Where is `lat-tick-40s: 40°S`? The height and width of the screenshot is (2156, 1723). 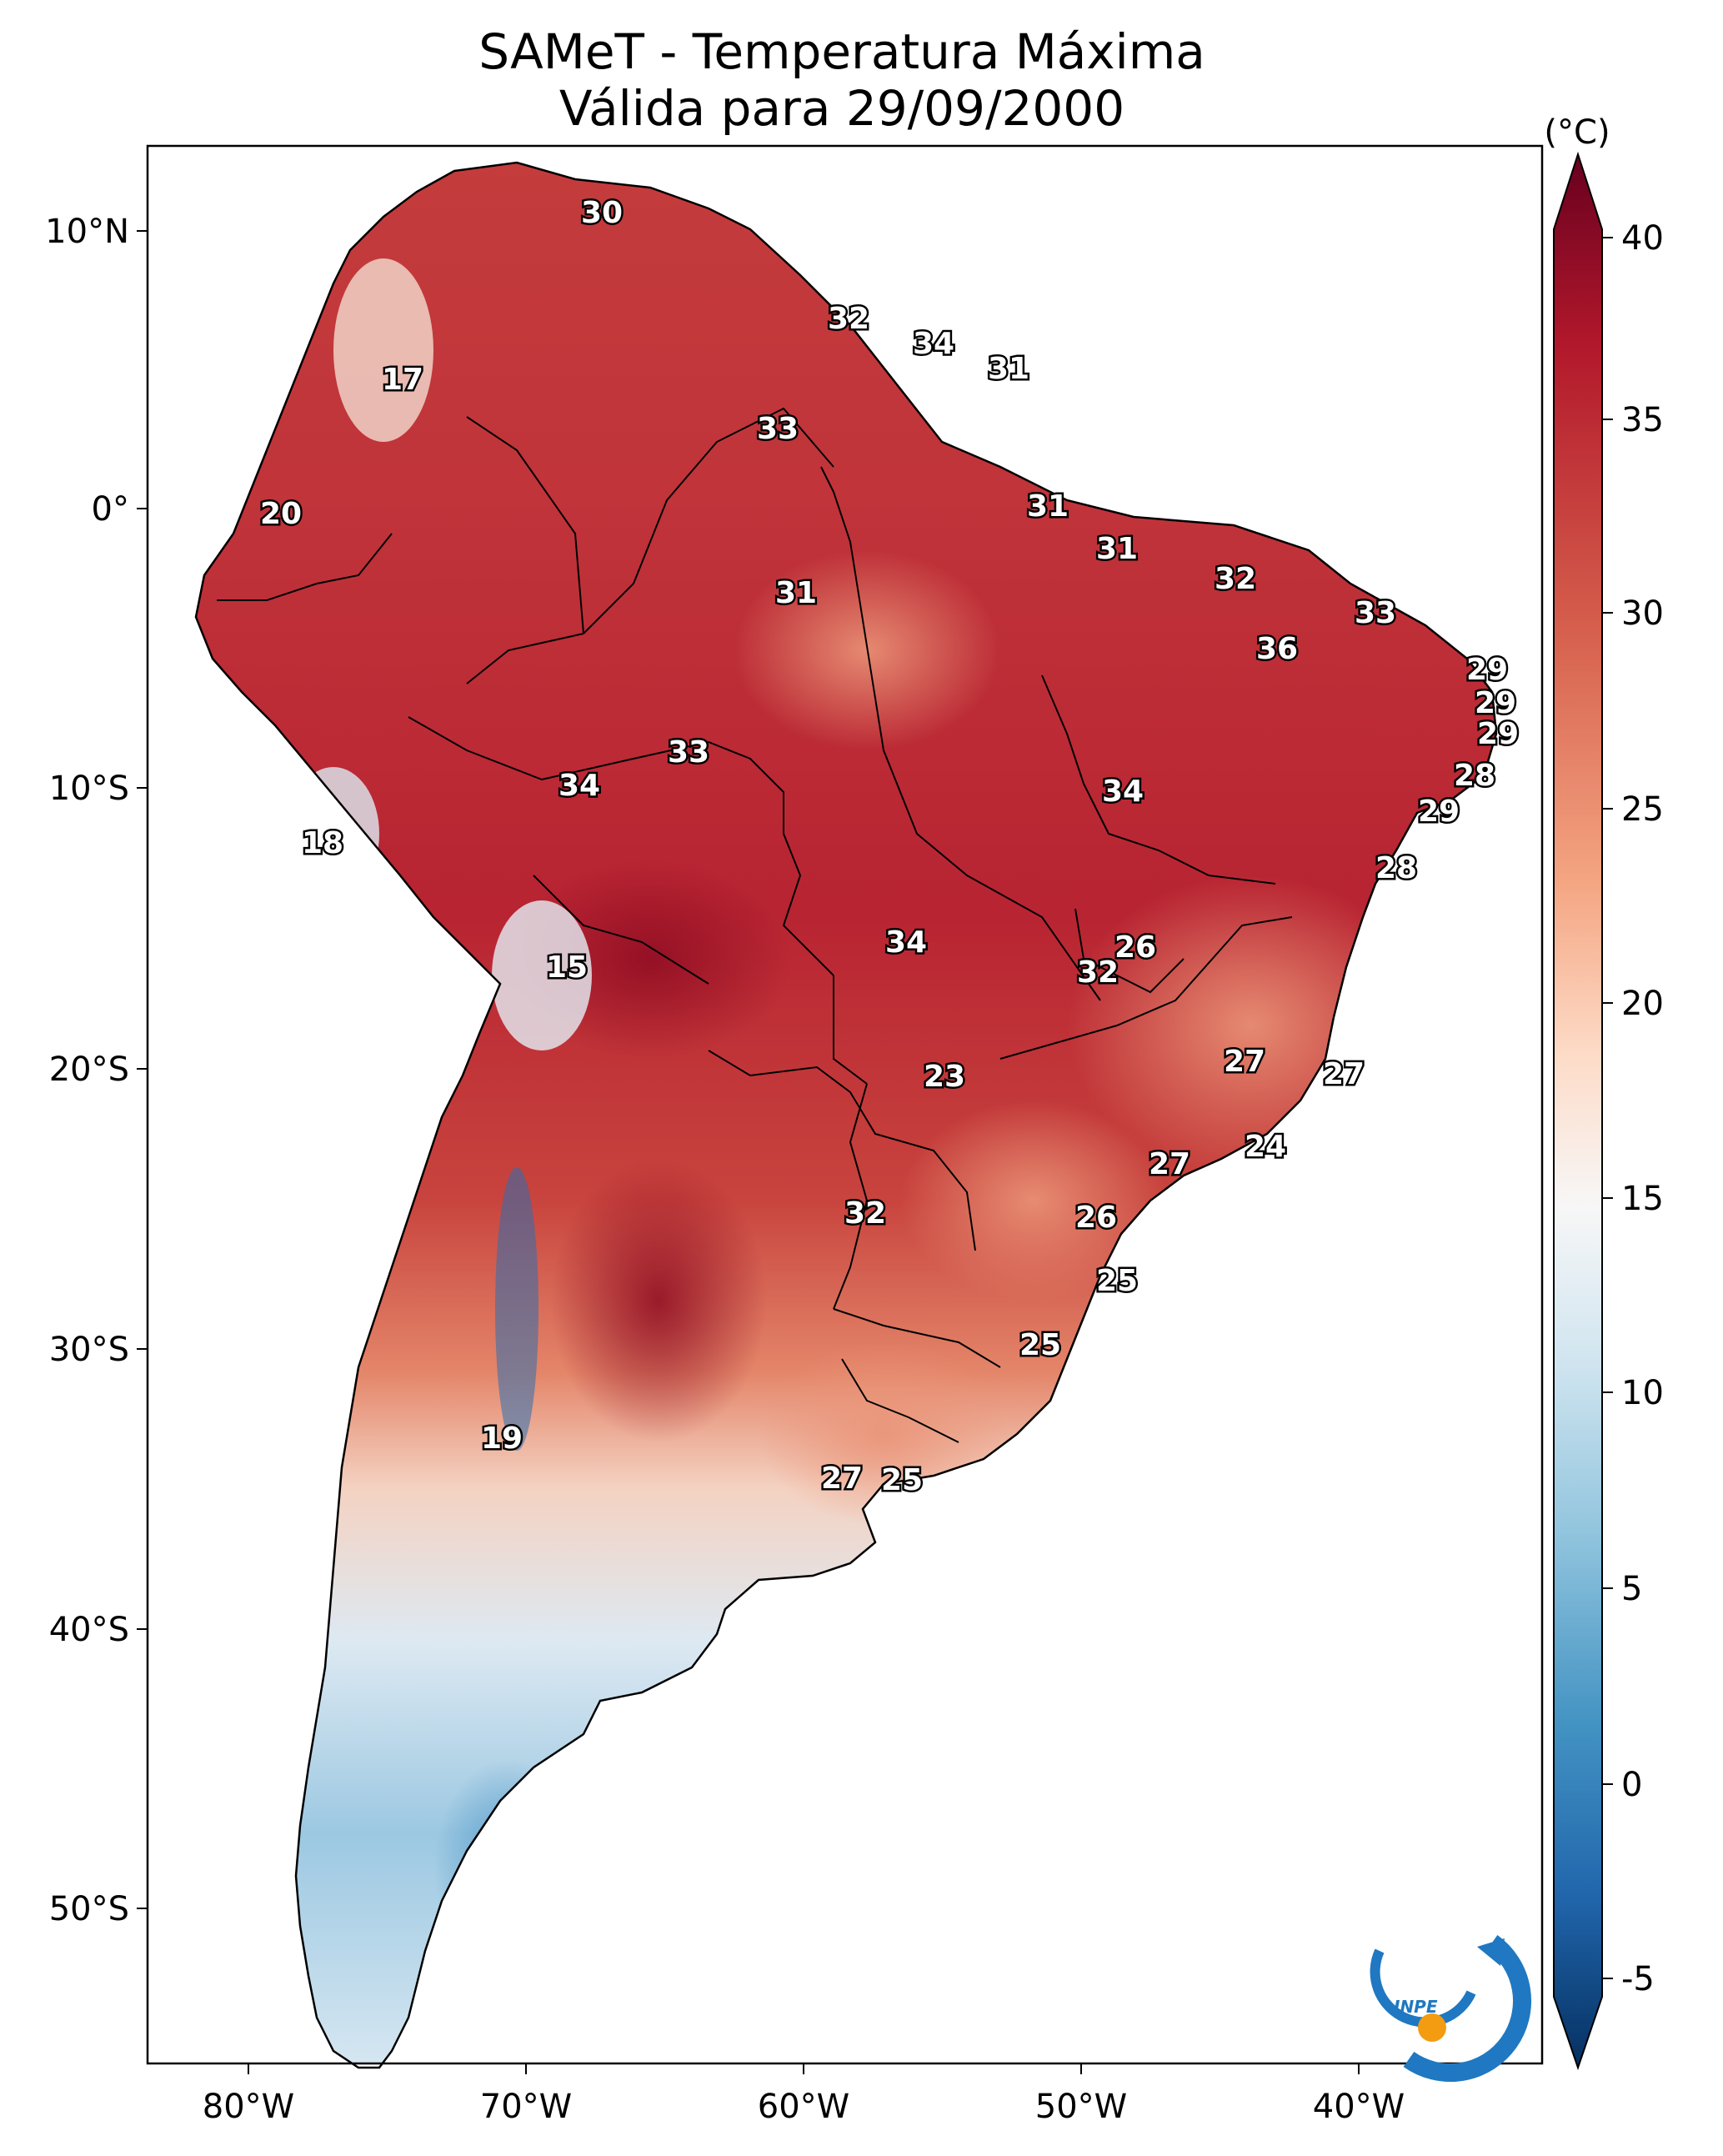 lat-tick-40s: 40°S is located at coordinates (89, 1630).